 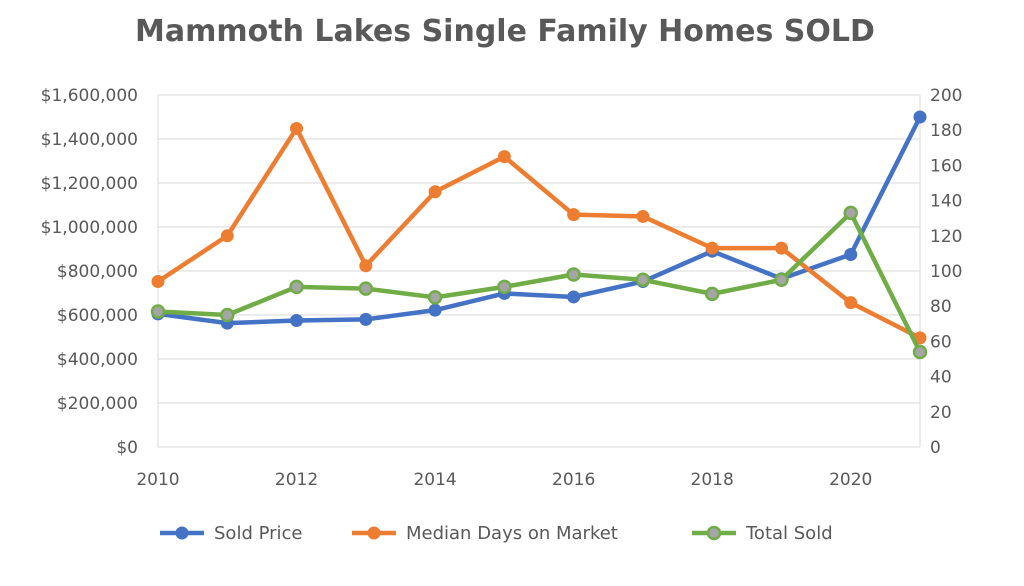 I want to click on y-left-tick-label: $1,200,000, so click(x=89, y=184).